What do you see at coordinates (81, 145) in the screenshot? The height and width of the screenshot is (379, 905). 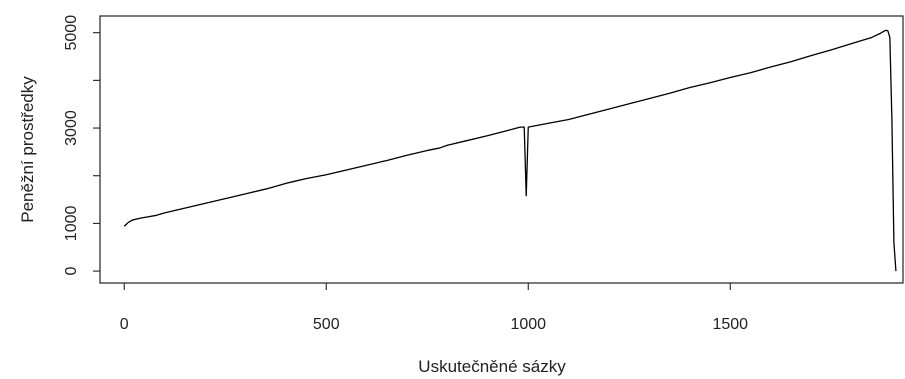 I see `y-axis: 0 1000 3000 5000` at bounding box center [81, 145].